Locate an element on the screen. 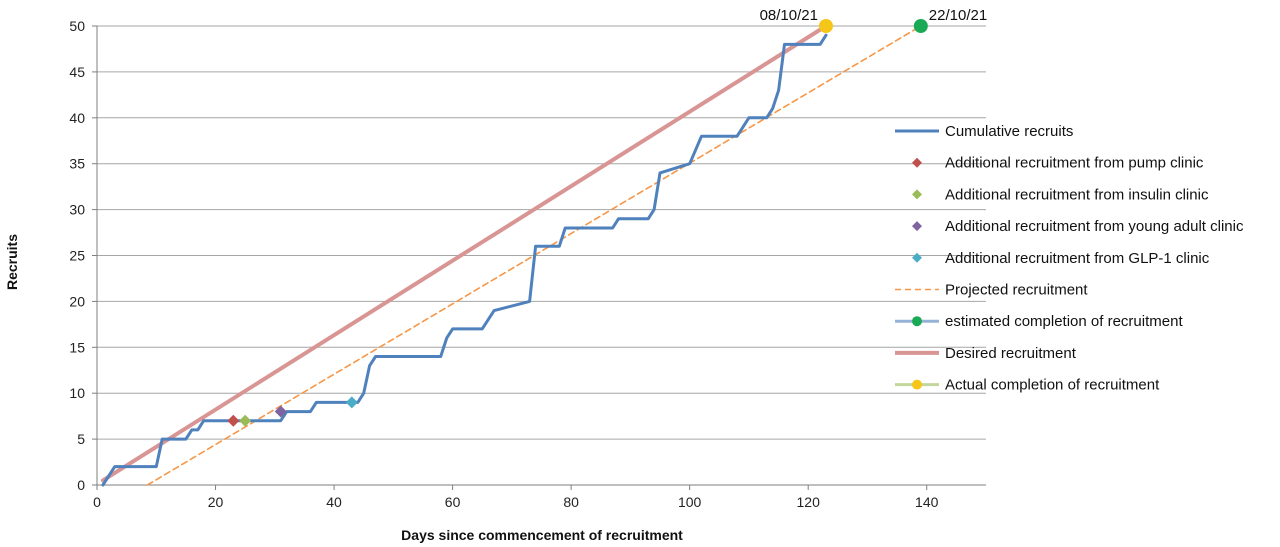 The height and width of the screenshot is (547, 1280). legend-item: Cumulative recruits is located at coordinates (984, 131).